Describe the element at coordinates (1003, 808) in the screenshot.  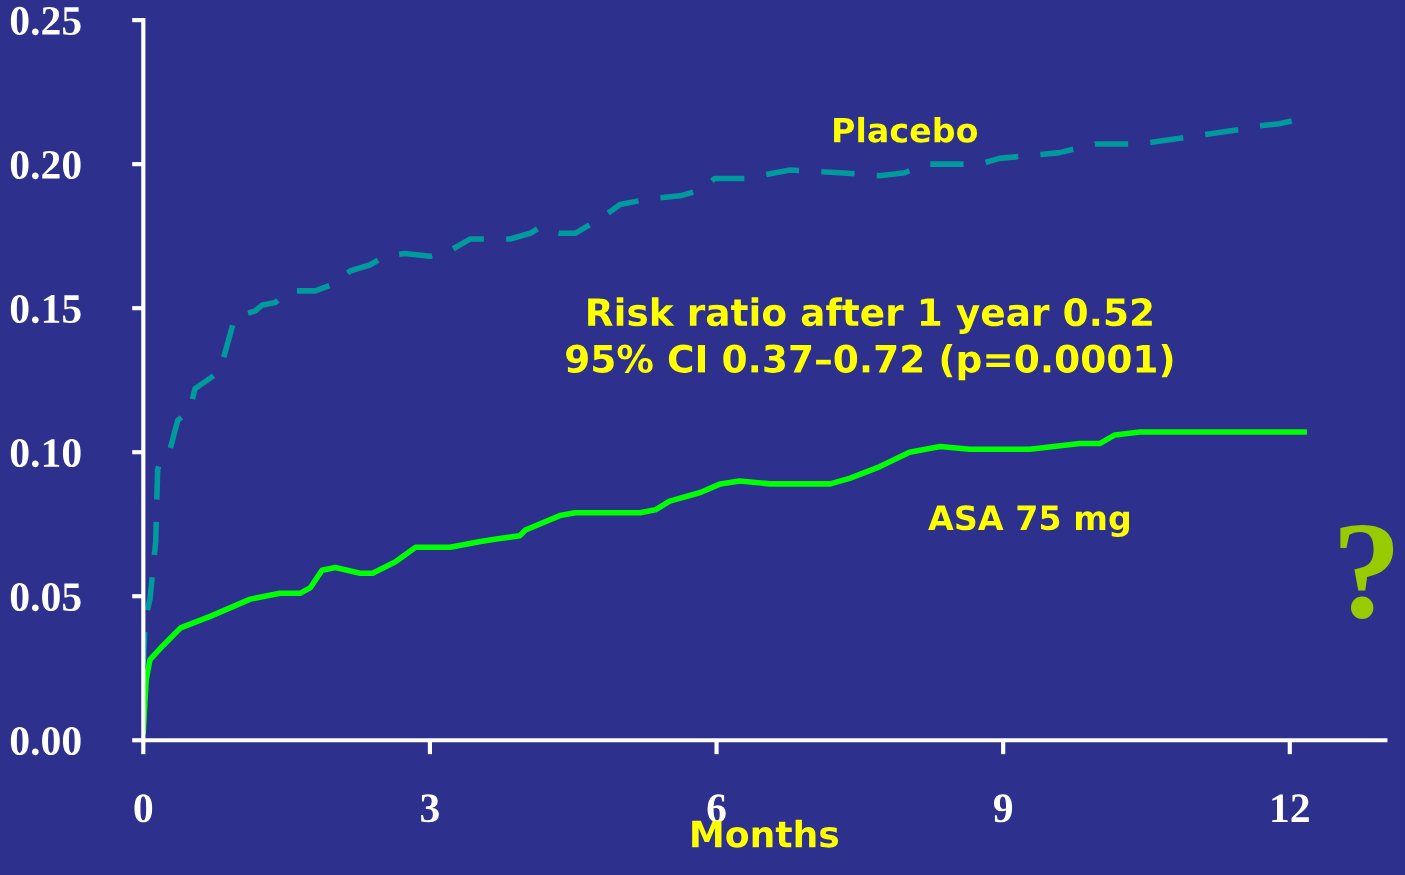
I see `x-tick-label: 9` at that location.